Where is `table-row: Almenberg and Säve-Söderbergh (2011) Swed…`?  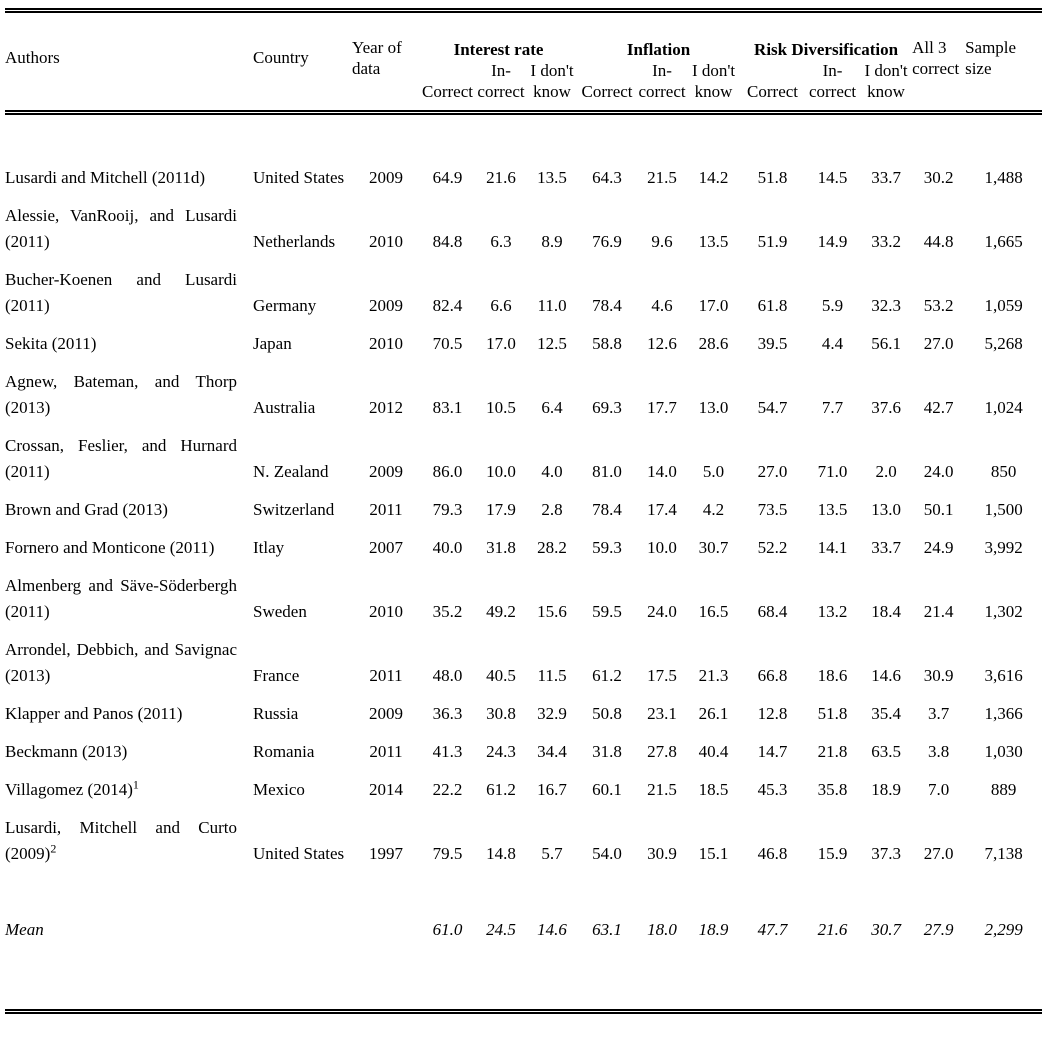
table-row: Almenberg and Säve-Söderbergh (2011) Swed… is located at coordinates (523, 599).